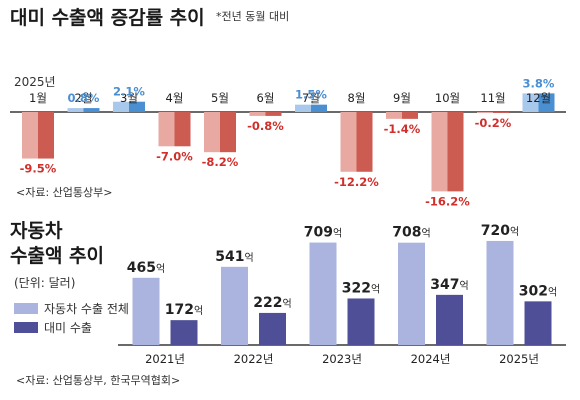  What do you see at coordinates (68, 328) in the screenshot?
I see `legend-label-us: 대미 수출` at bounding box center [68, 328].